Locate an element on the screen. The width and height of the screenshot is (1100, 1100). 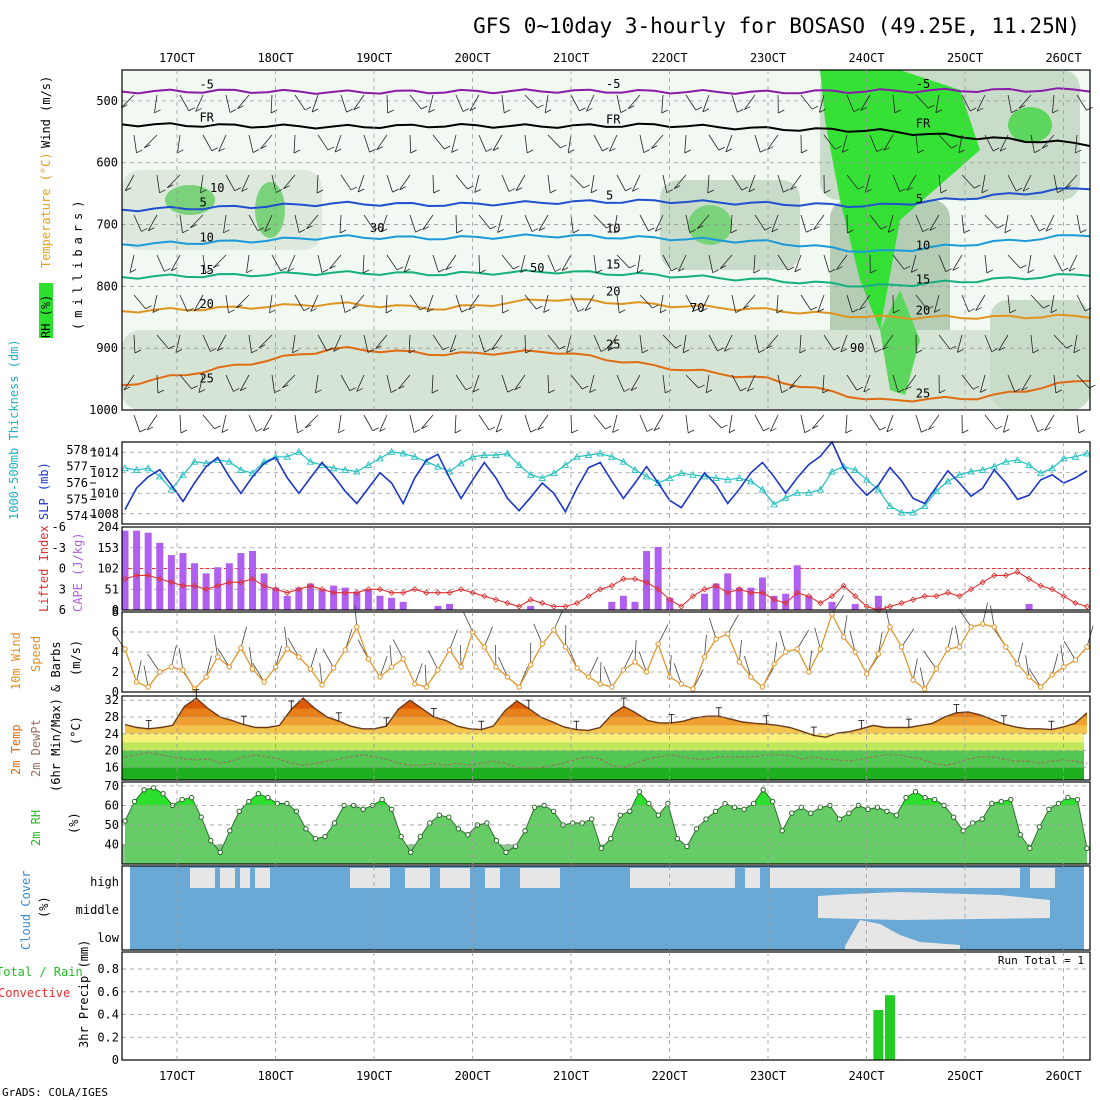
precip-panel: 0 0.2 0.4 0.6 0.8 is located at coordinates (594, 1009).